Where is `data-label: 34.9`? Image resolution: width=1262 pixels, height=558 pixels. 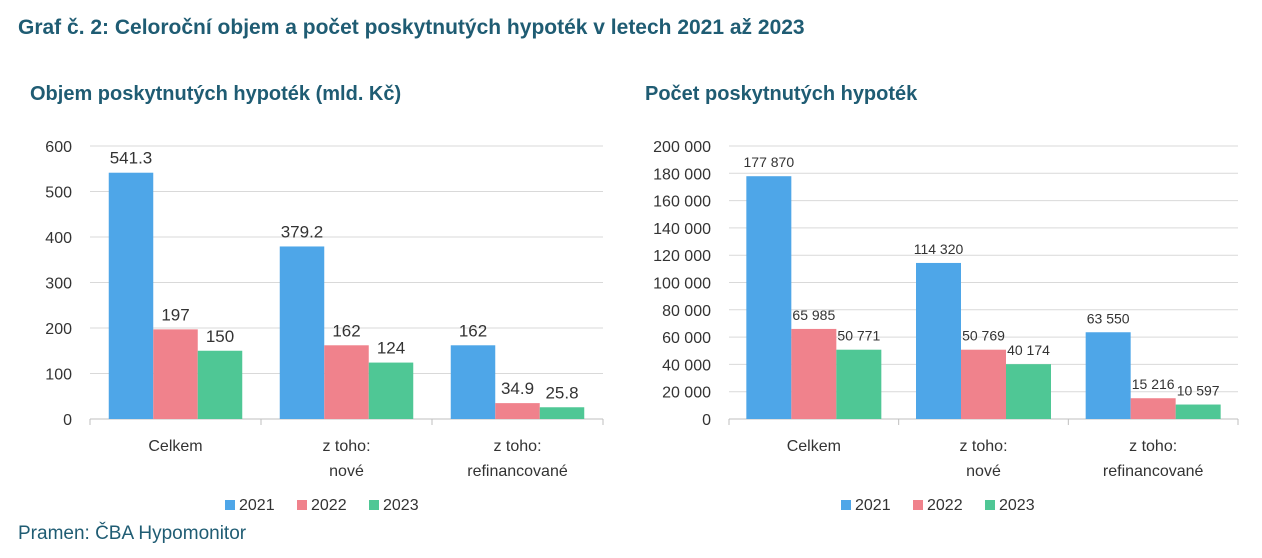
data-label: 34.9 is located at coordinates (517, 388).